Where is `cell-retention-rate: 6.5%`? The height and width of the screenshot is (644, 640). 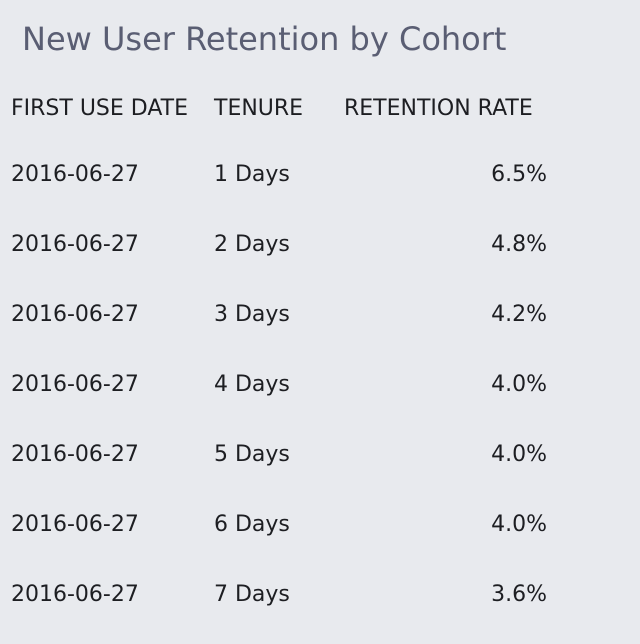
cell-retention-rate: 6.5% is located at coordinates (519, 174).